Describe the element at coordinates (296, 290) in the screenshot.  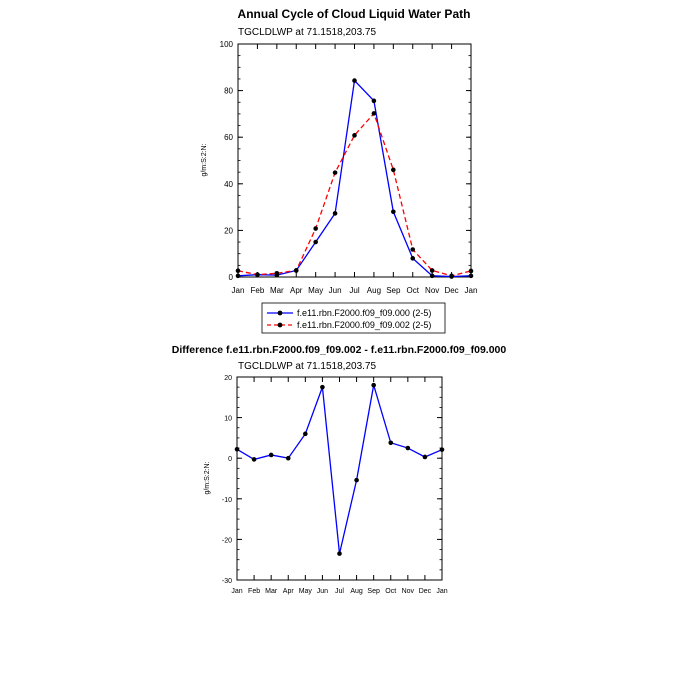
I see `chart1-xtick-label: Apr` at that location.